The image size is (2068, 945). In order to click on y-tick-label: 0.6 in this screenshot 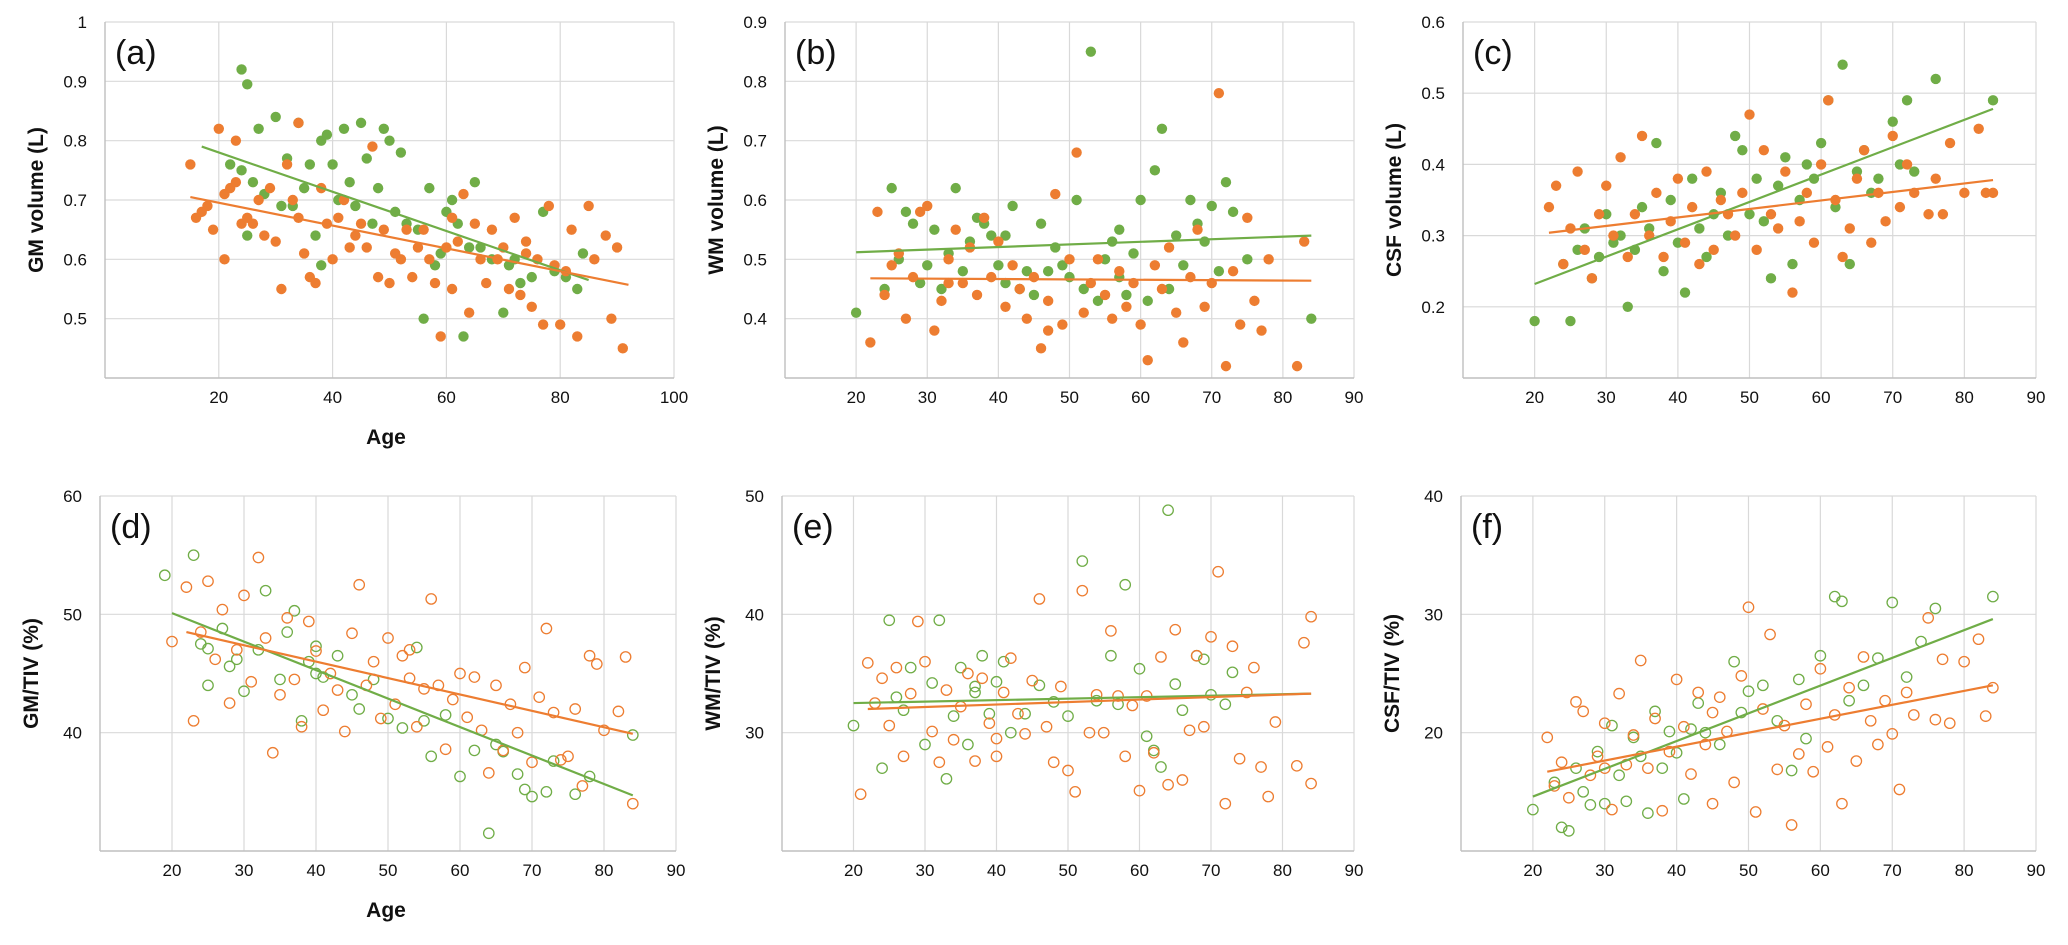, I will do `click(1433, 22)`.